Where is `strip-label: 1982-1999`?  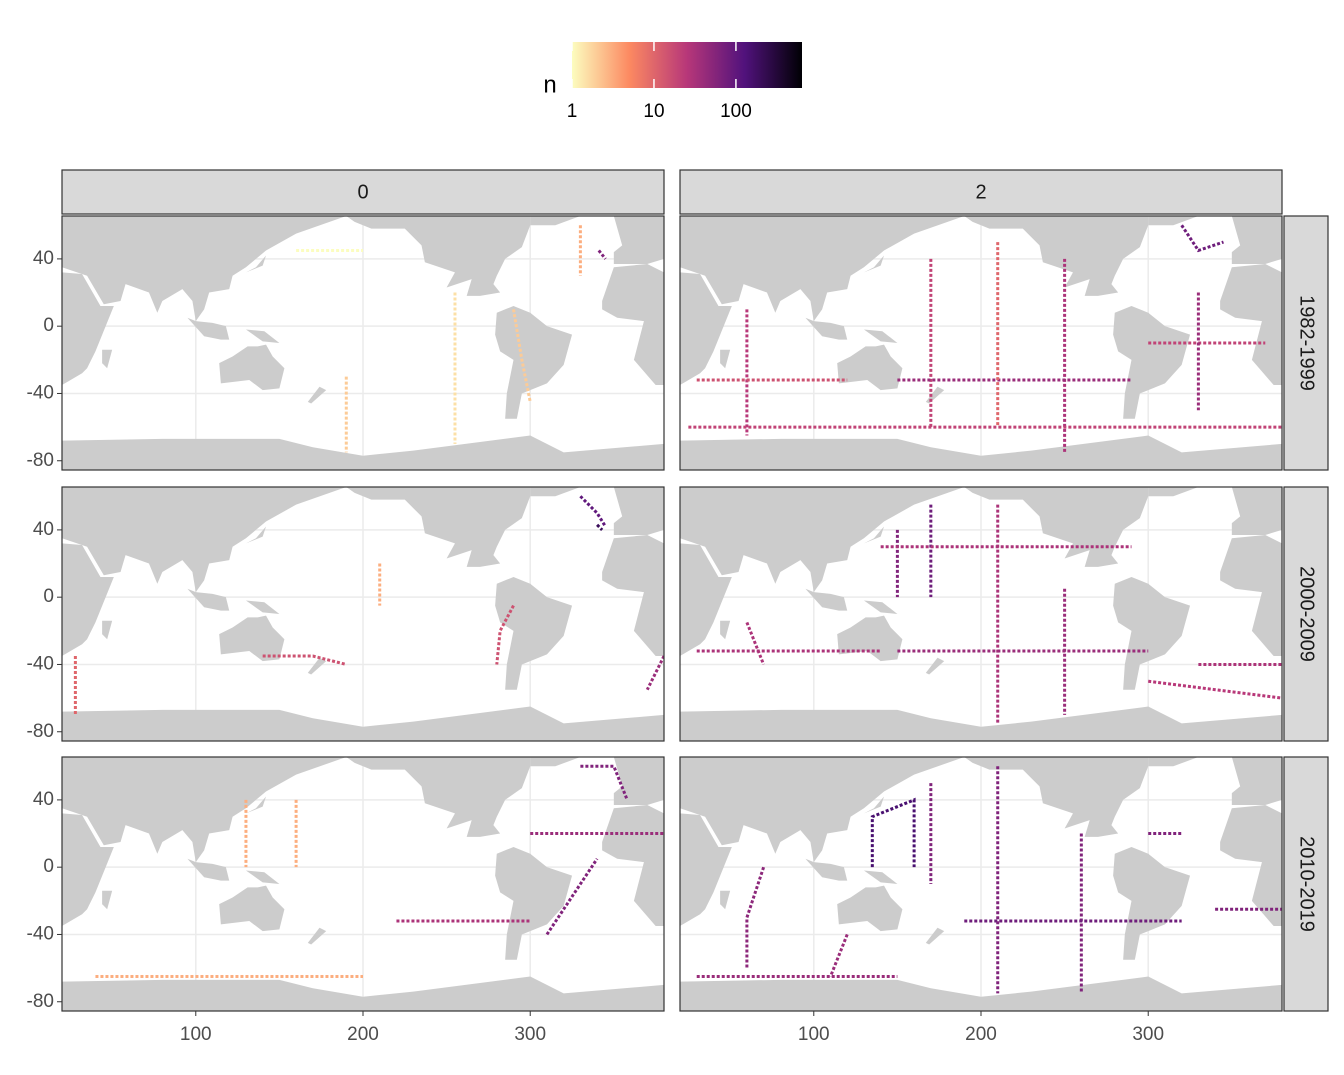 strip-label: 1982-1999 is located at coordinates (1307, 343).